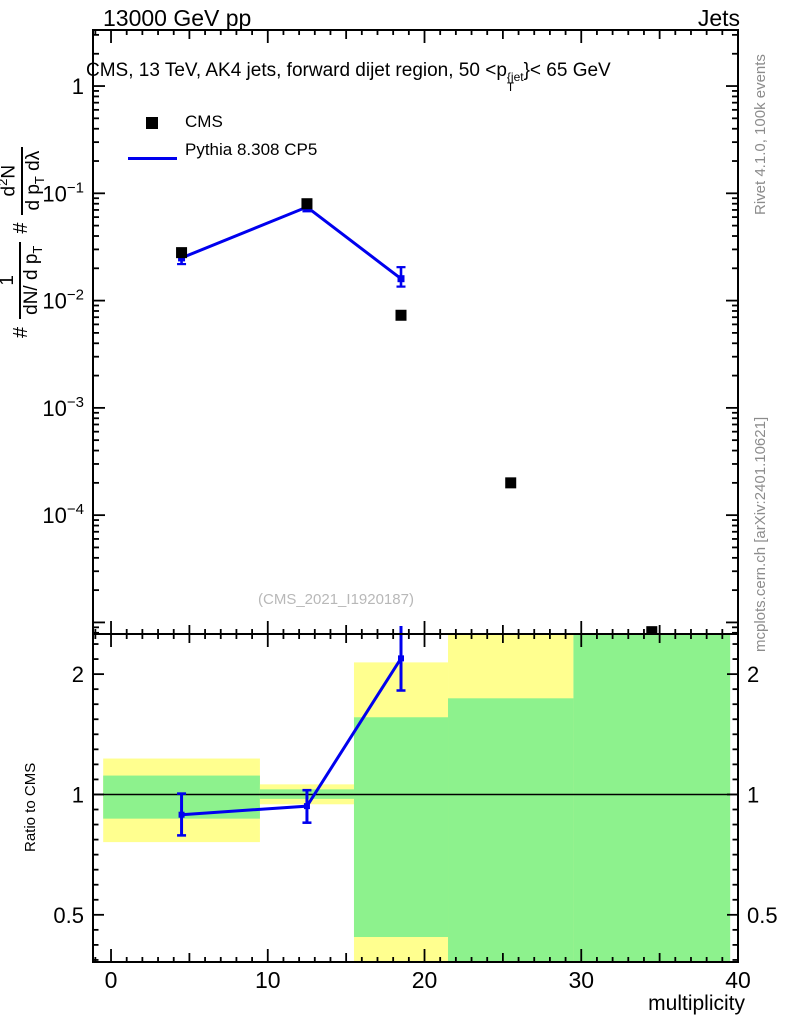  Describe the element at coordinates (78, 86) in the screenshot. I see `main-y-tick-label: 1` at that location.